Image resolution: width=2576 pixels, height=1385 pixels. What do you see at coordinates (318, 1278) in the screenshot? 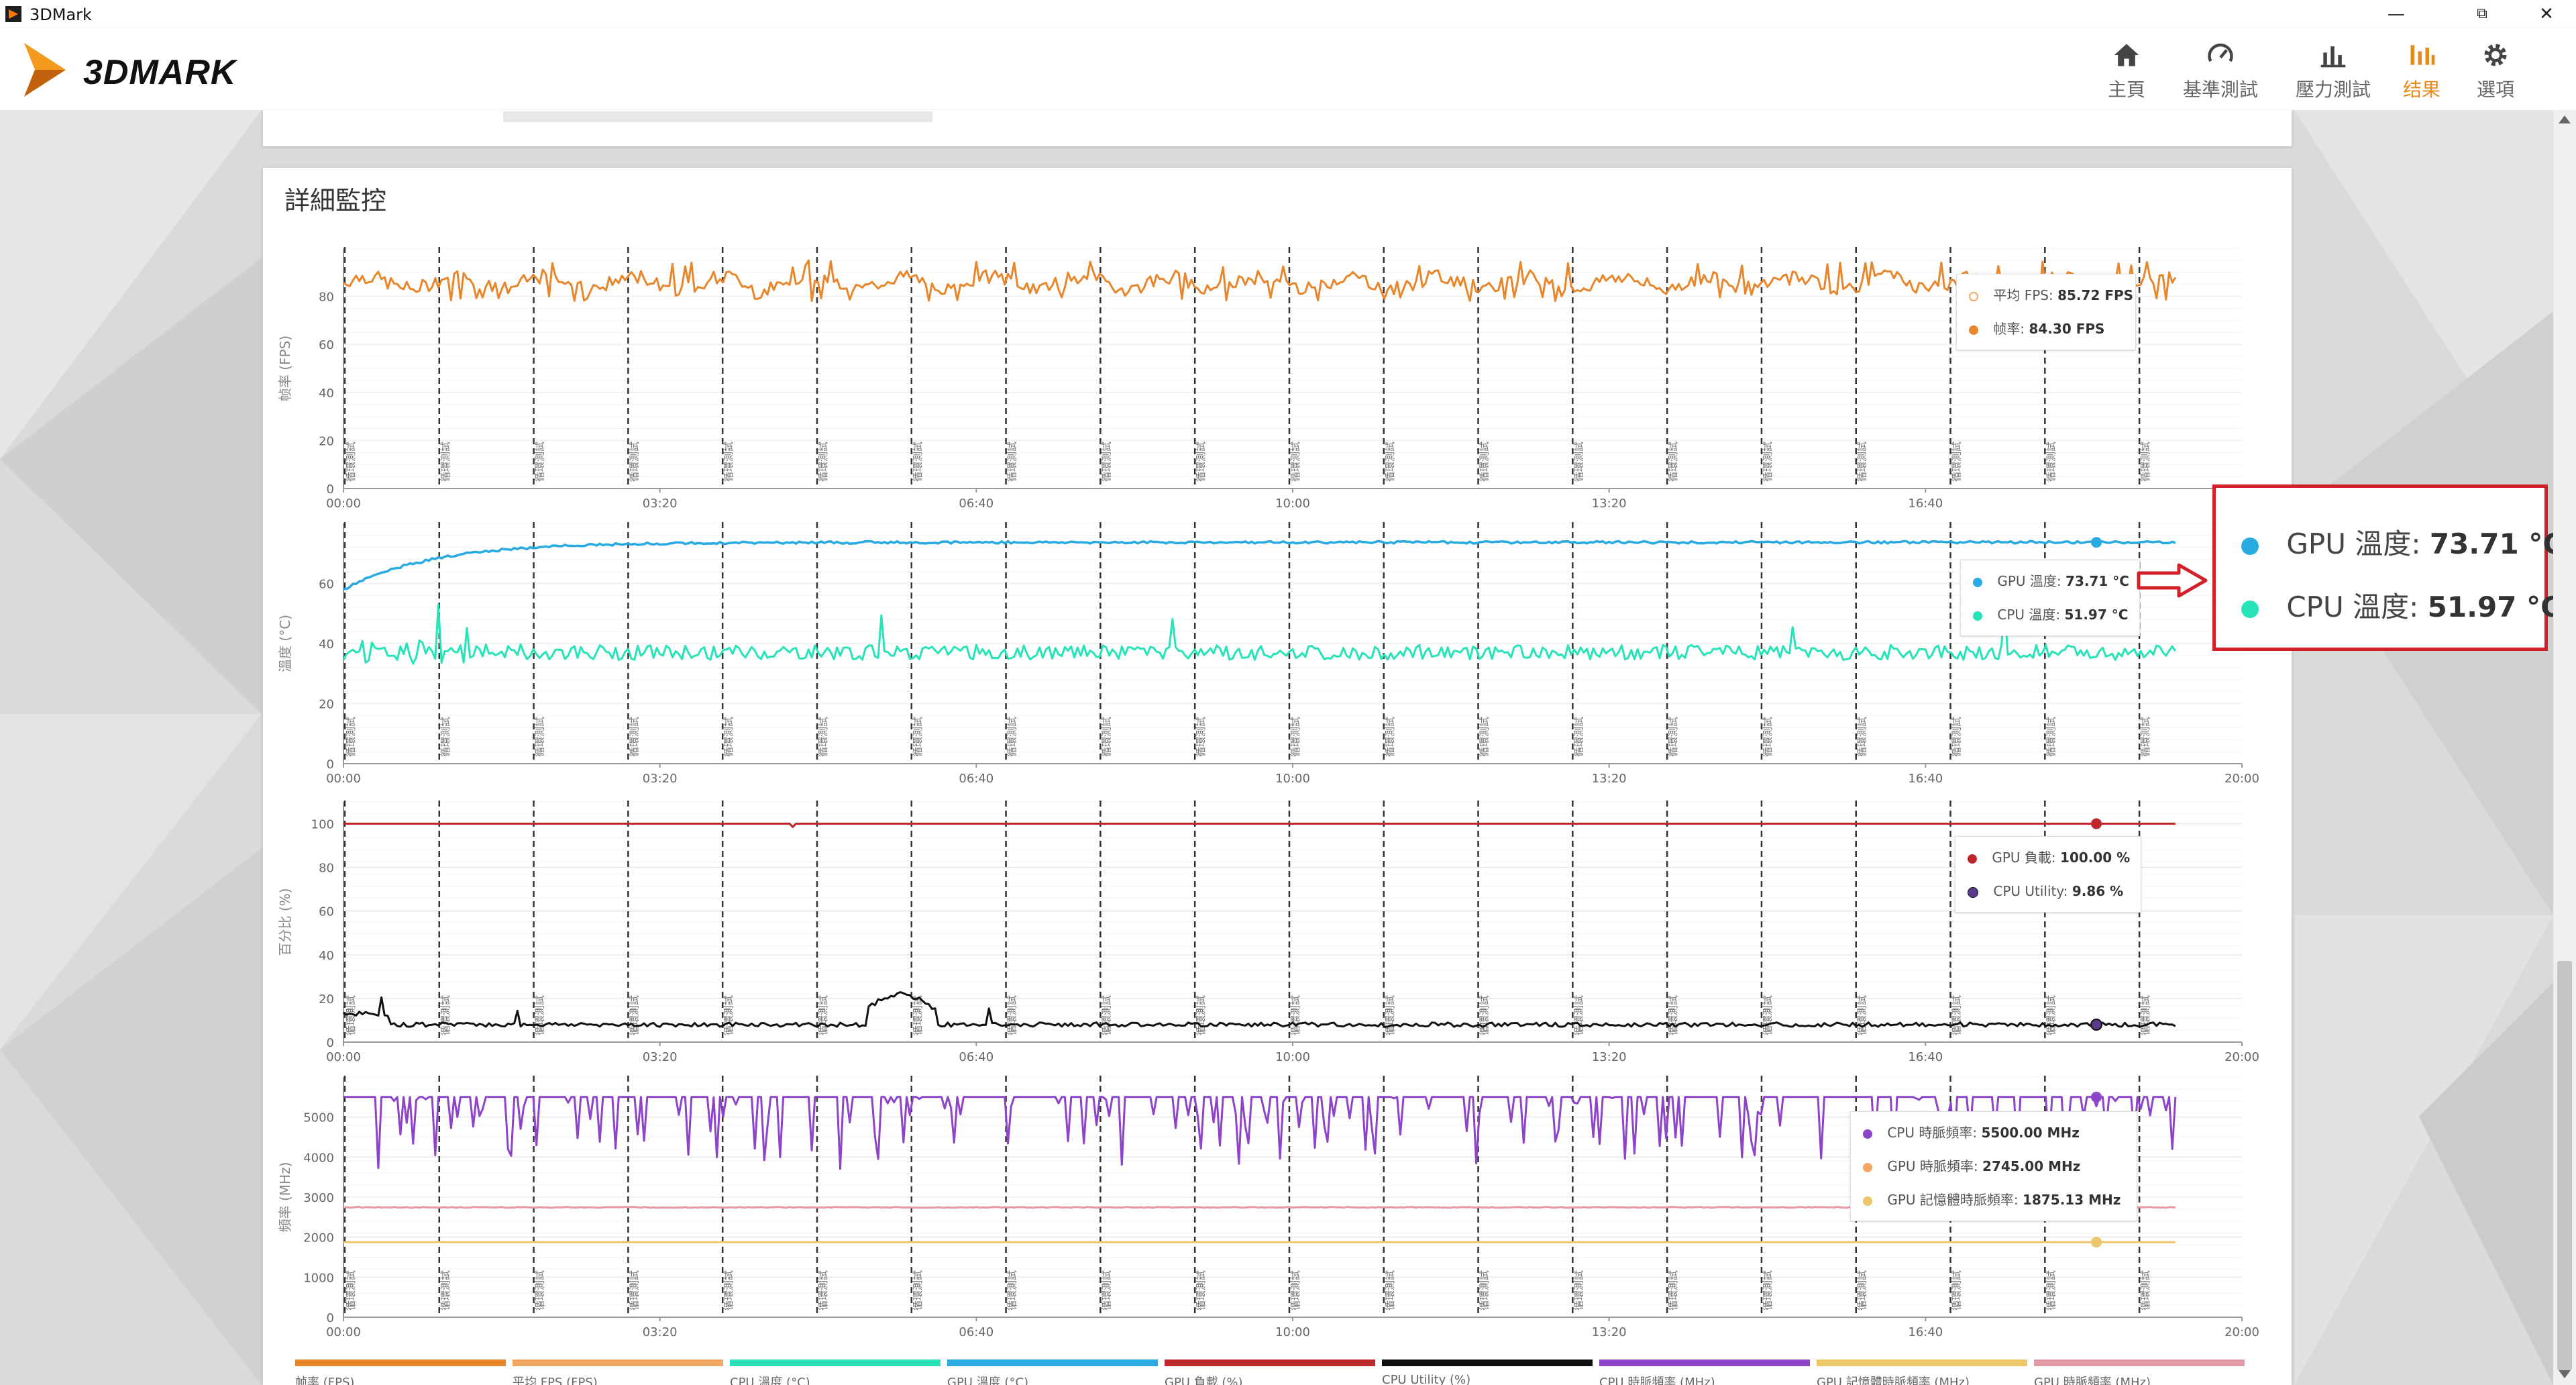
I see `y-tick-label: 1000` at bounding box center [318, 1278].